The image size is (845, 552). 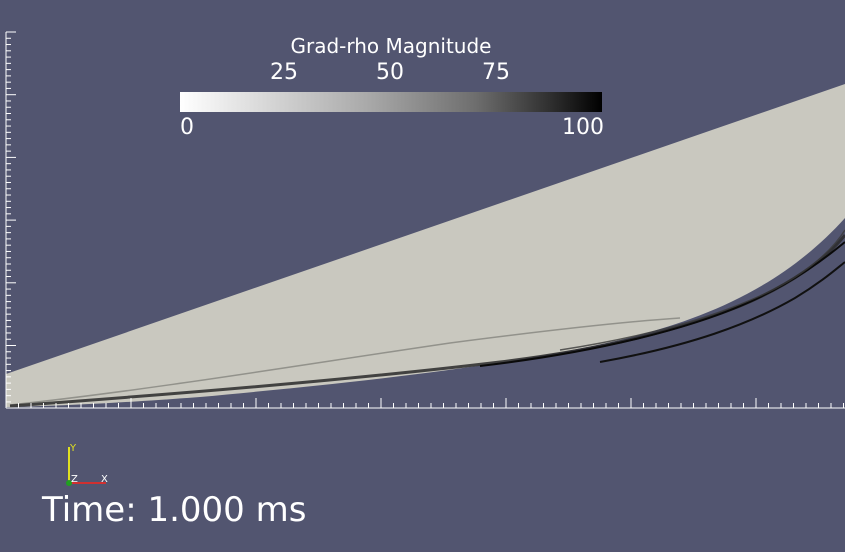 What do you see at coordinates (86, 466) in the screenshot?
I see `orientation-axes-widget` at bounding box center [86, 466].